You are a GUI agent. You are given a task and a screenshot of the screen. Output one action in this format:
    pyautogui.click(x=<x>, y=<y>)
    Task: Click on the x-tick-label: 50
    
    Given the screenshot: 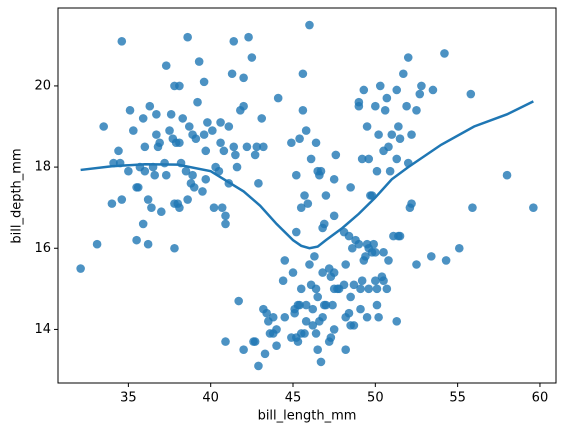 What is the action you would take?
    pyautogui.click(x=375, y=398)
    